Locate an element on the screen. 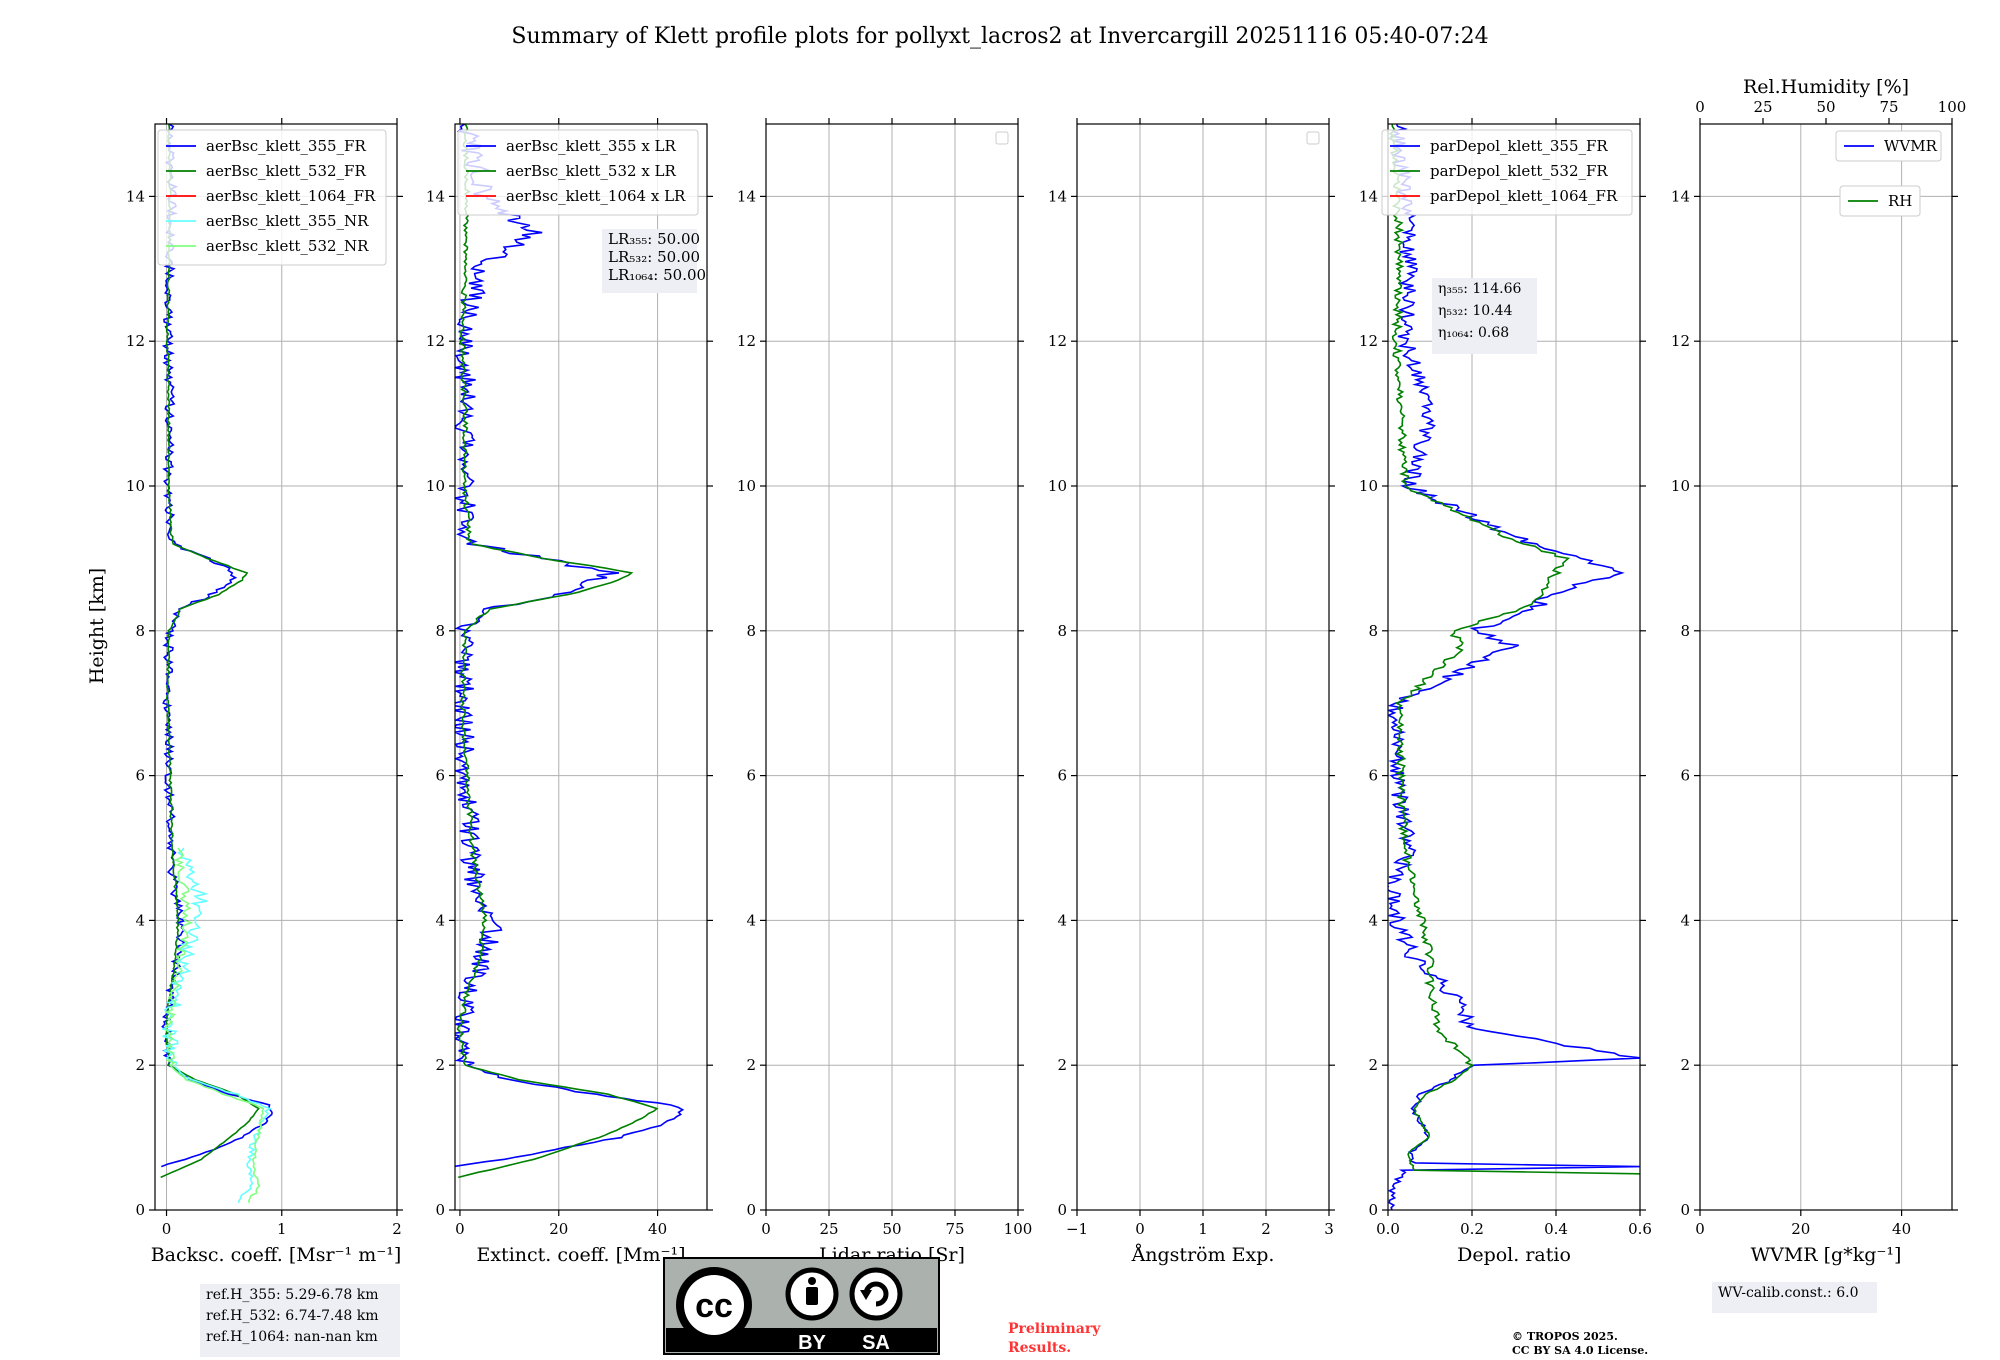  by-person-icon is located at coordinates (812, 1294).